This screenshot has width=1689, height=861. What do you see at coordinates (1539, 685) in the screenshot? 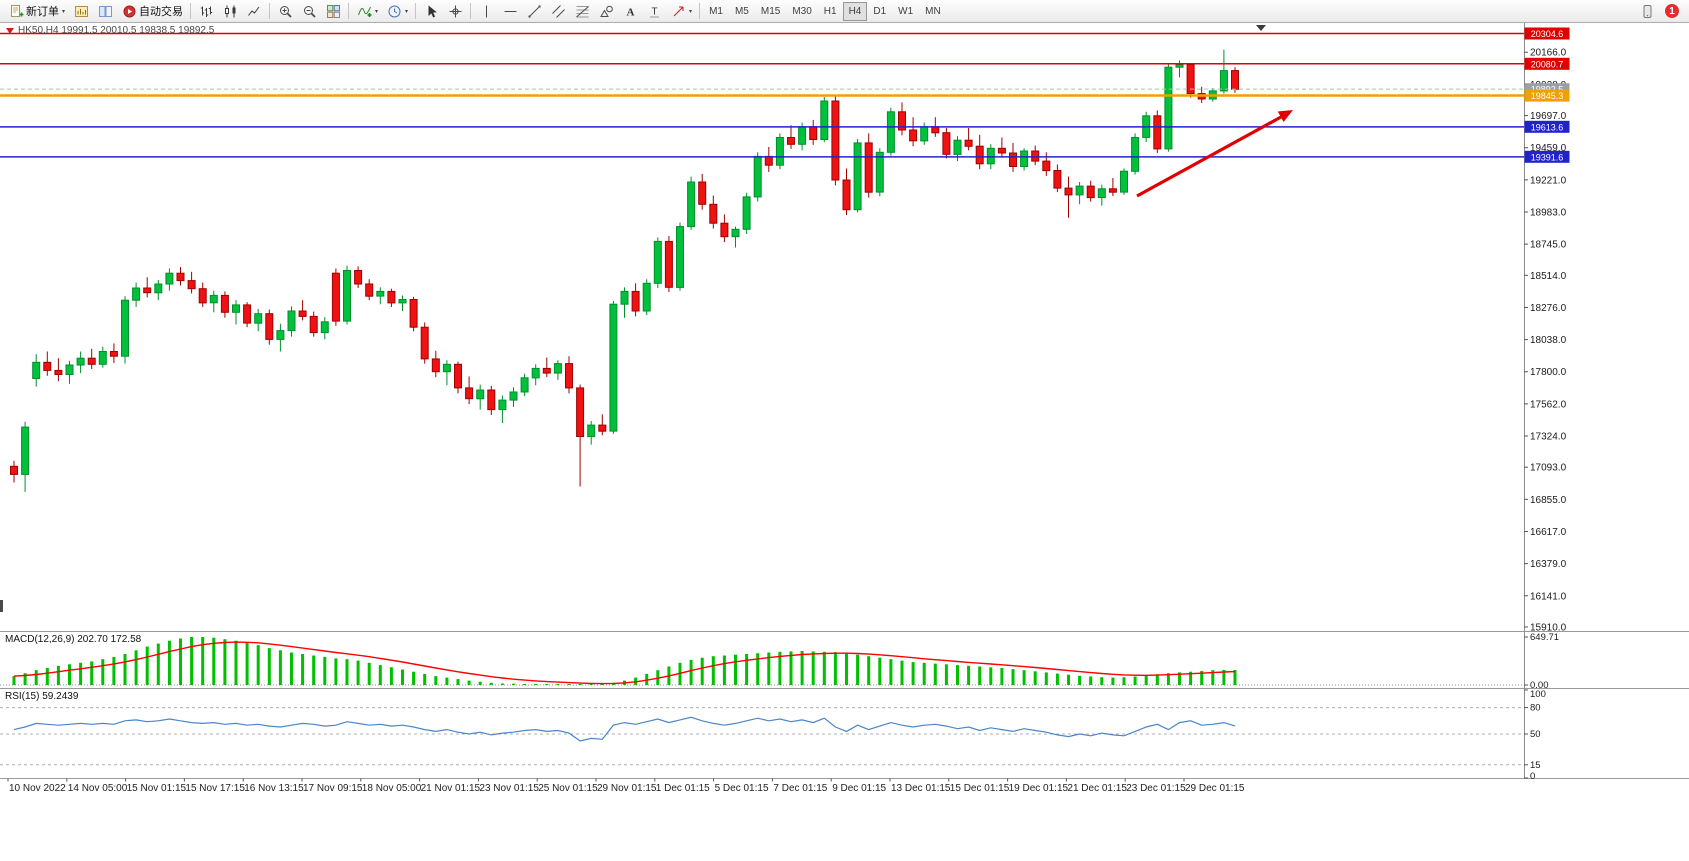
I see `macd-axis-label: 0.00` at bounding box center [1539, 685].